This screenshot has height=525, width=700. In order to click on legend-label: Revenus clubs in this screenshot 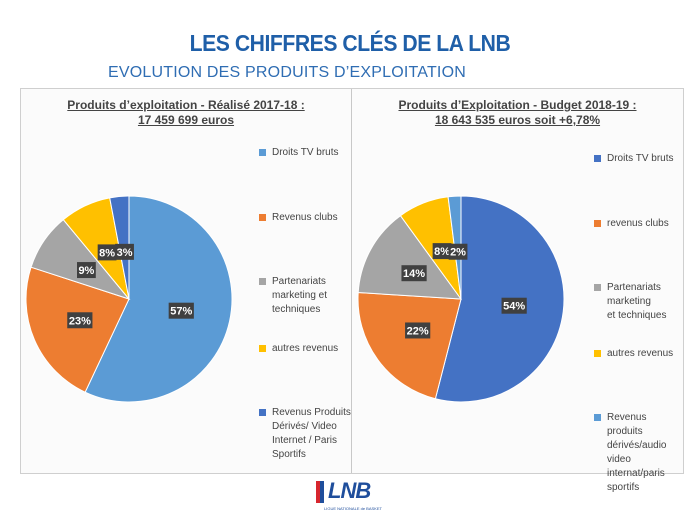, I will do `click(305, 217)`.